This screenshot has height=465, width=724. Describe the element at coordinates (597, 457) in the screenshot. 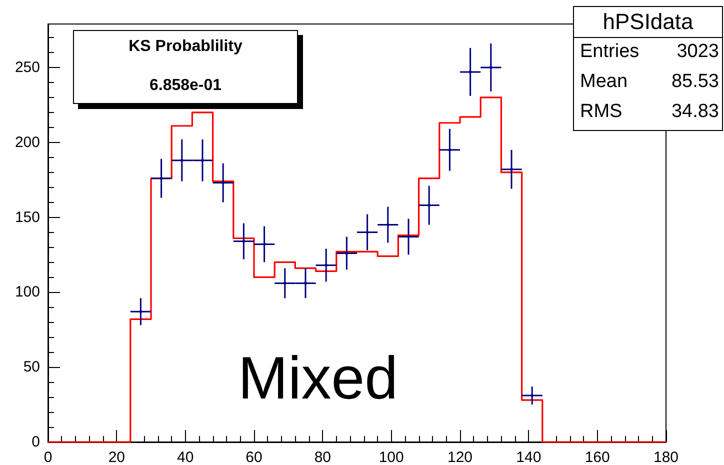

I see `x-tick-label: 160` at that location.